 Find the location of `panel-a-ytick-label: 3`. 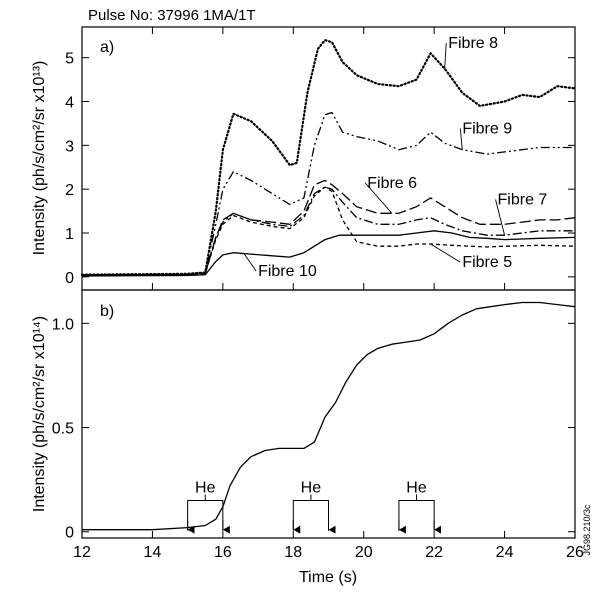

panel-a-ytick-label: 3 is located at coordinates (69, 146).